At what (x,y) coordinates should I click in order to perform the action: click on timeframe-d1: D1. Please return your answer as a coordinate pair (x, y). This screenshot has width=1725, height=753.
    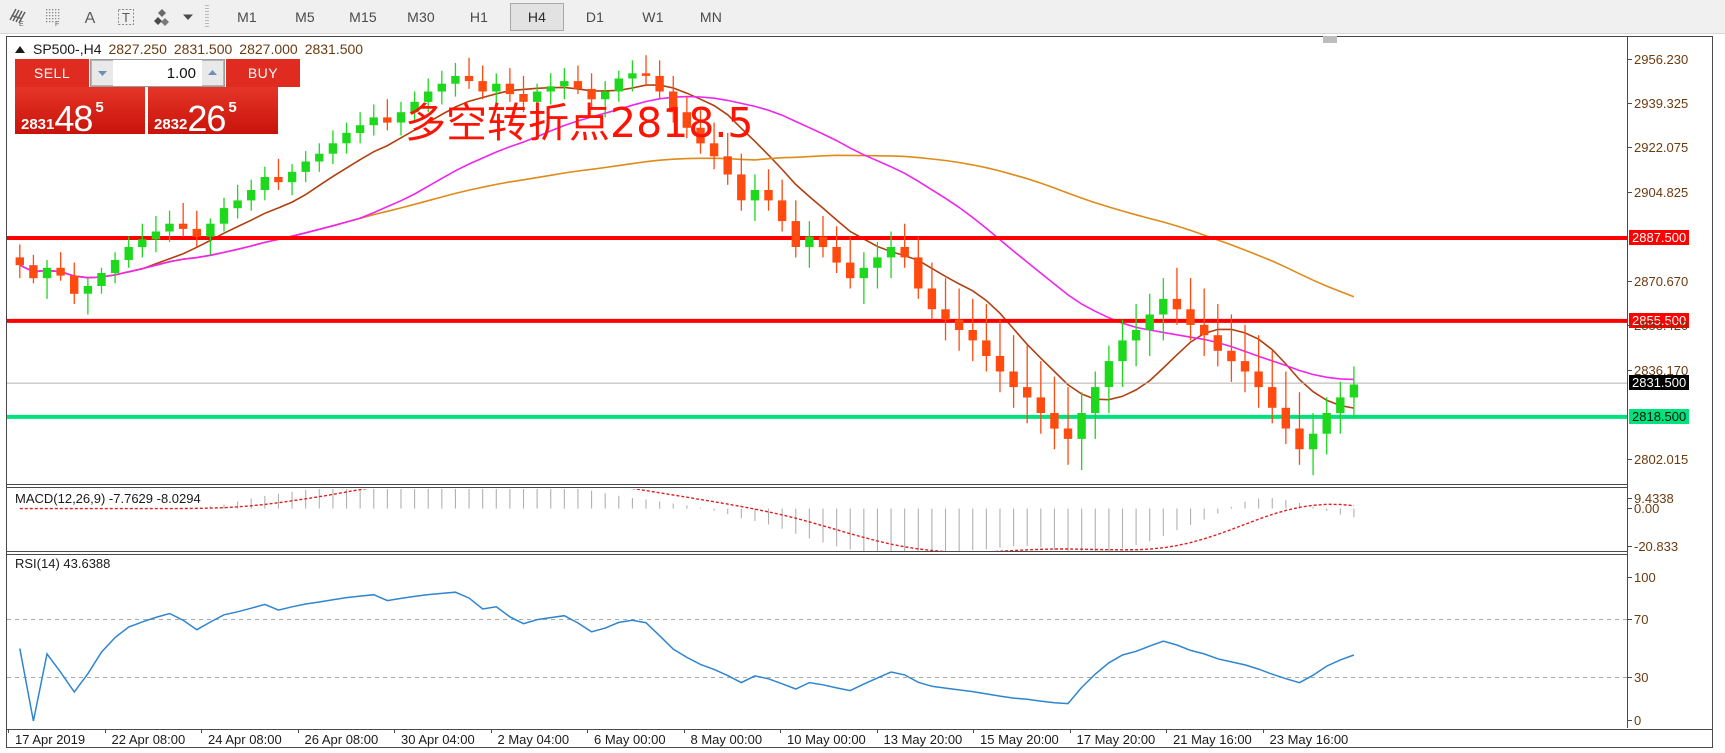
    Looking at the image, I should click on (595, 16).